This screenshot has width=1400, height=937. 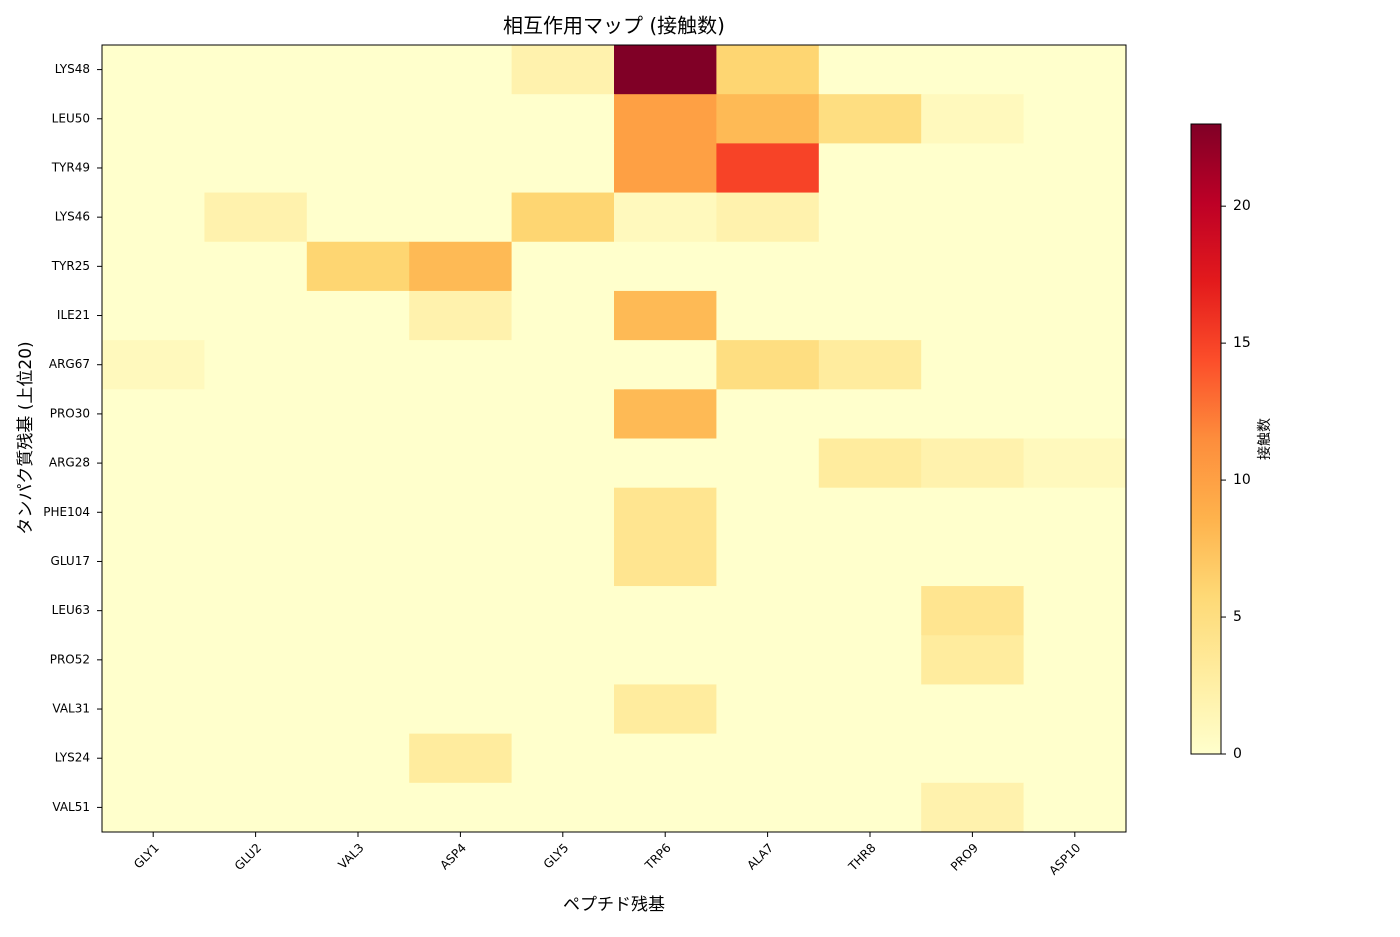 I want to click on colorbar-tick-label: 5, so click(x=1237, y=617).